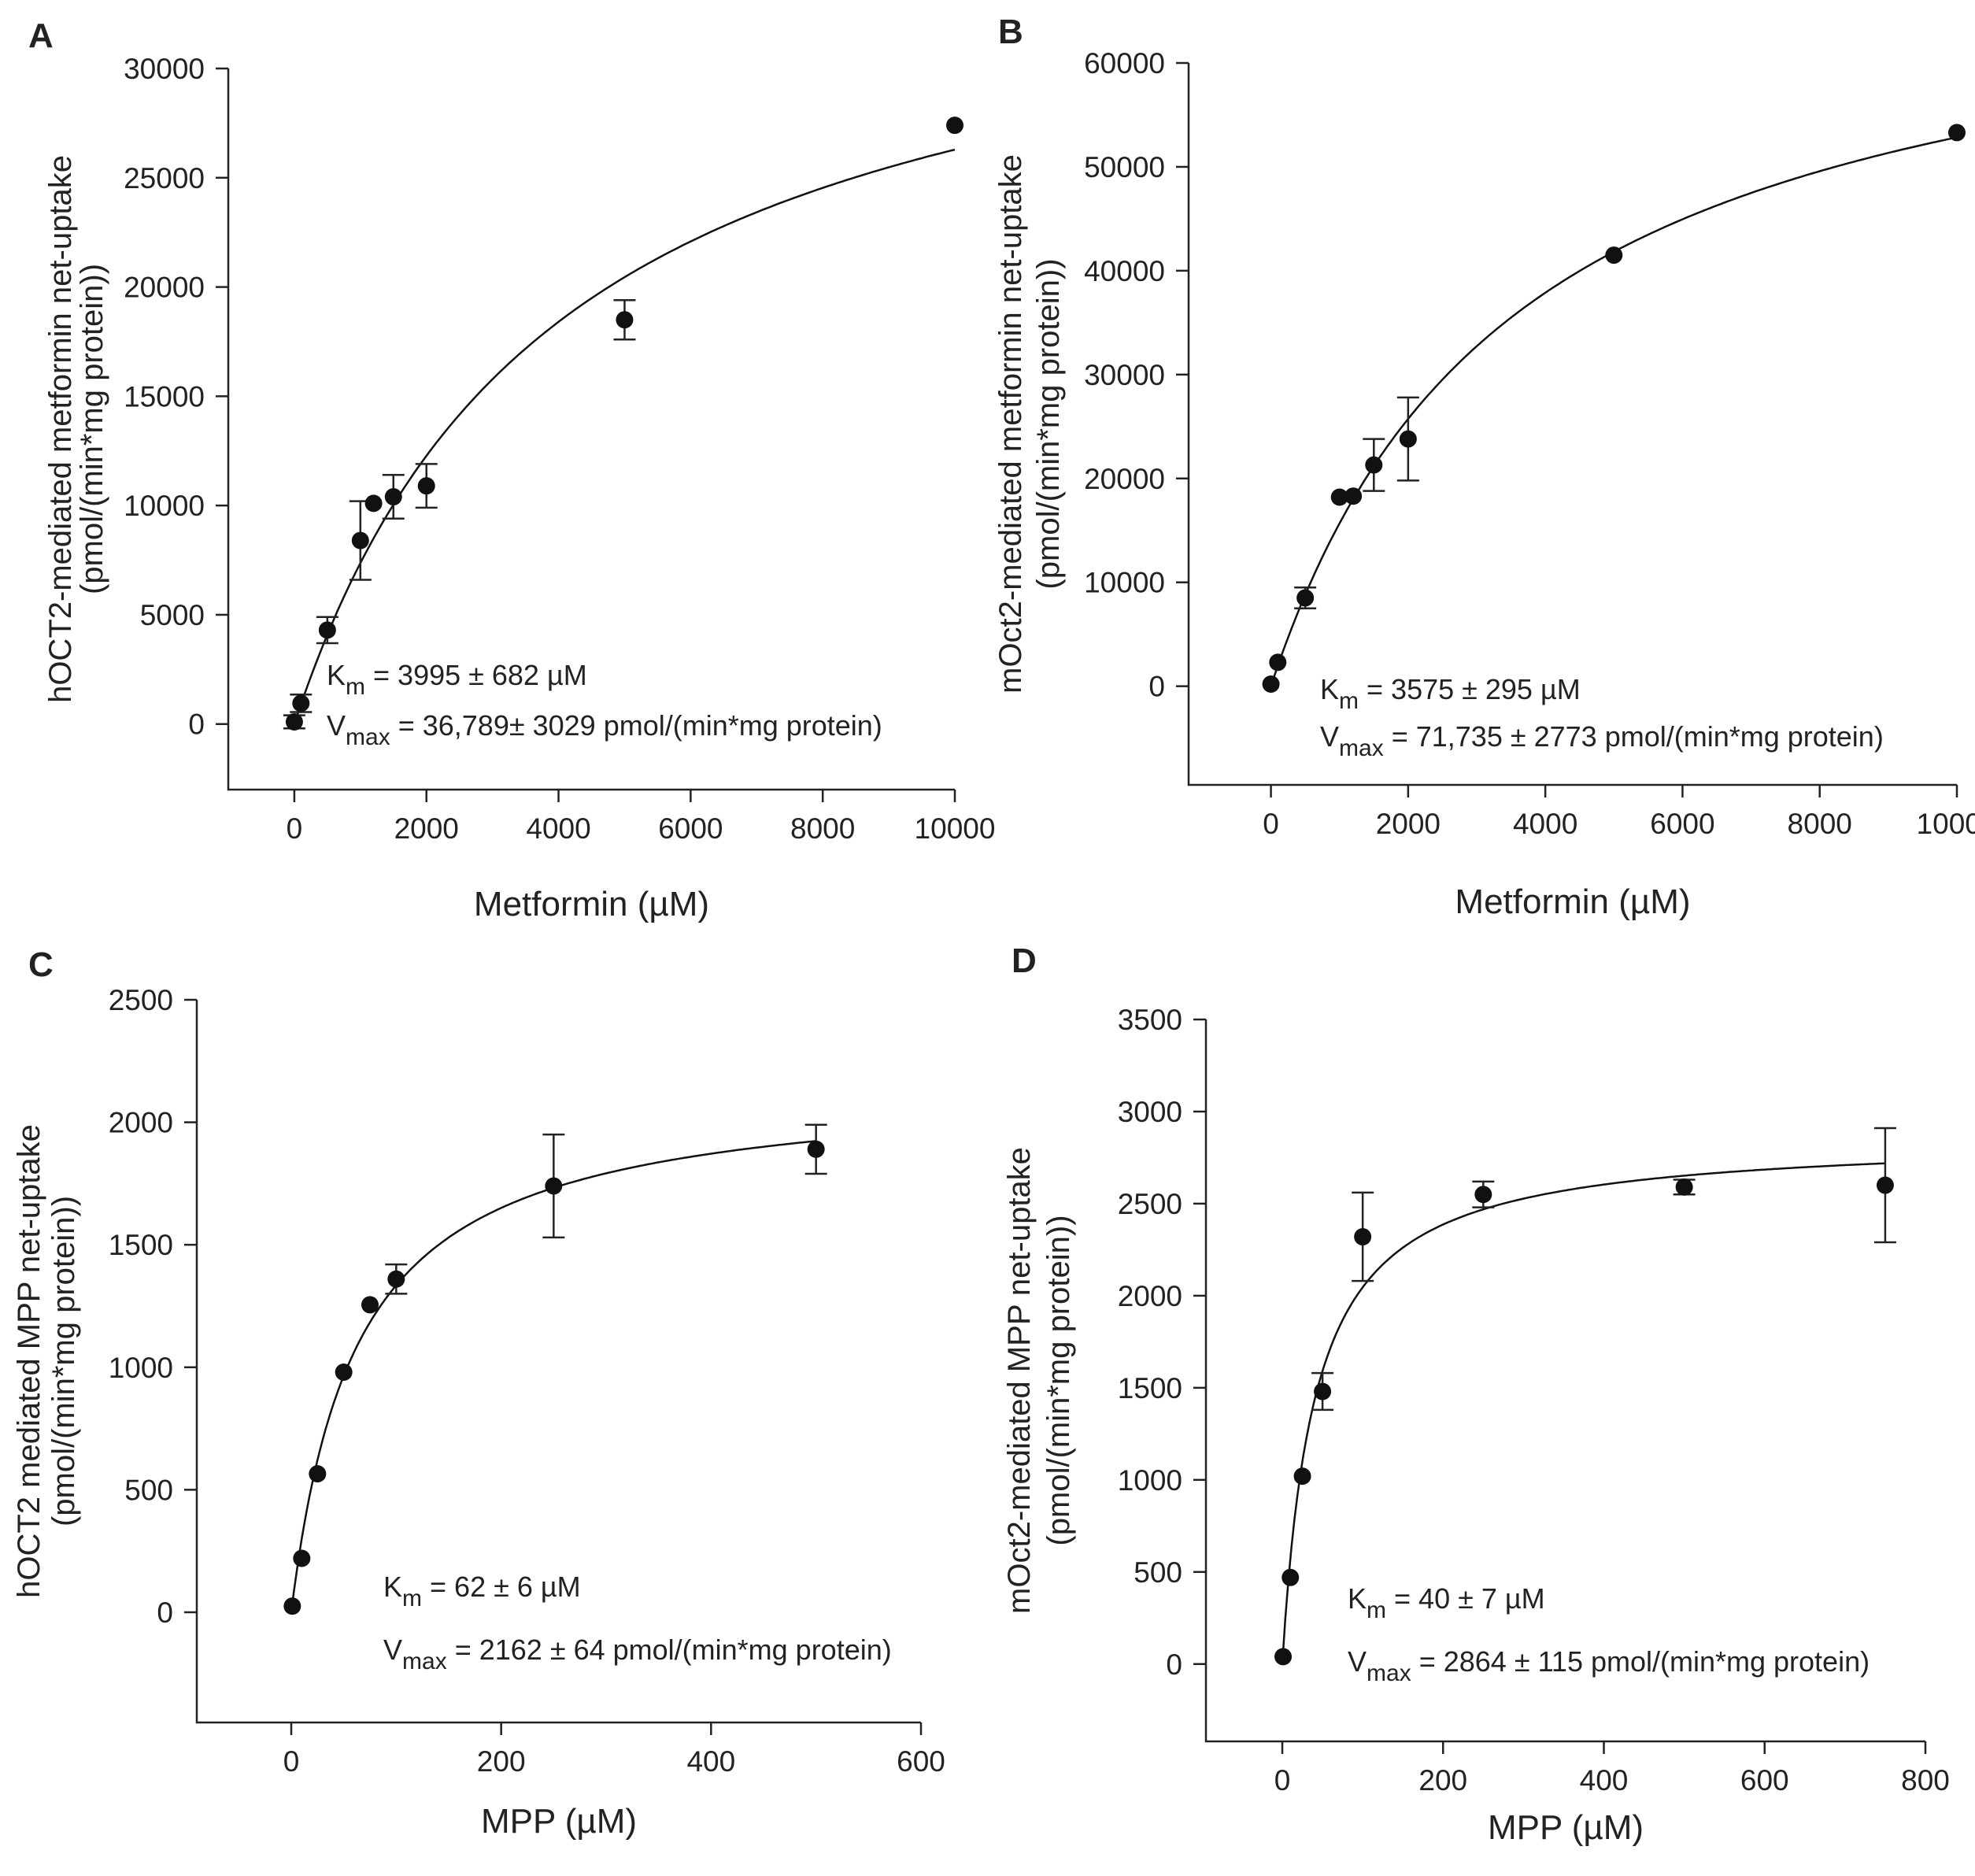  What do you see at coordinates (1019, 1380) in the screenshot?
I see `y-axis-title-line-1: mOct2-mediated MPP net-uptake` at bounding box center [1019, 1380].